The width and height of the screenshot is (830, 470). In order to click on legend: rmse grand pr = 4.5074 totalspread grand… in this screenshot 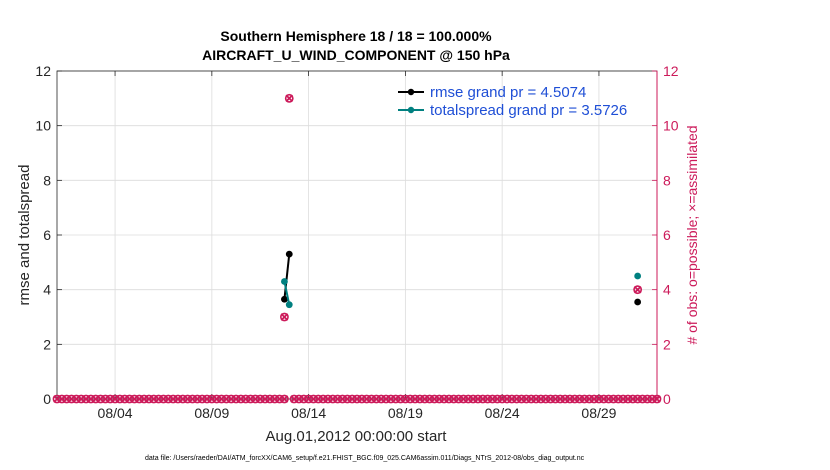, I will do `click(512, 101)`.